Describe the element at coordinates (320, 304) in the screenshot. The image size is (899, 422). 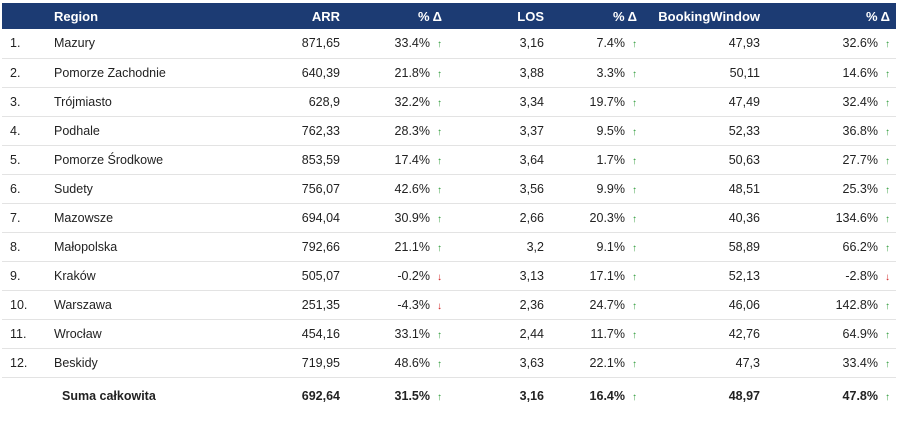
I see `arr-cell: 251,35` at that location.